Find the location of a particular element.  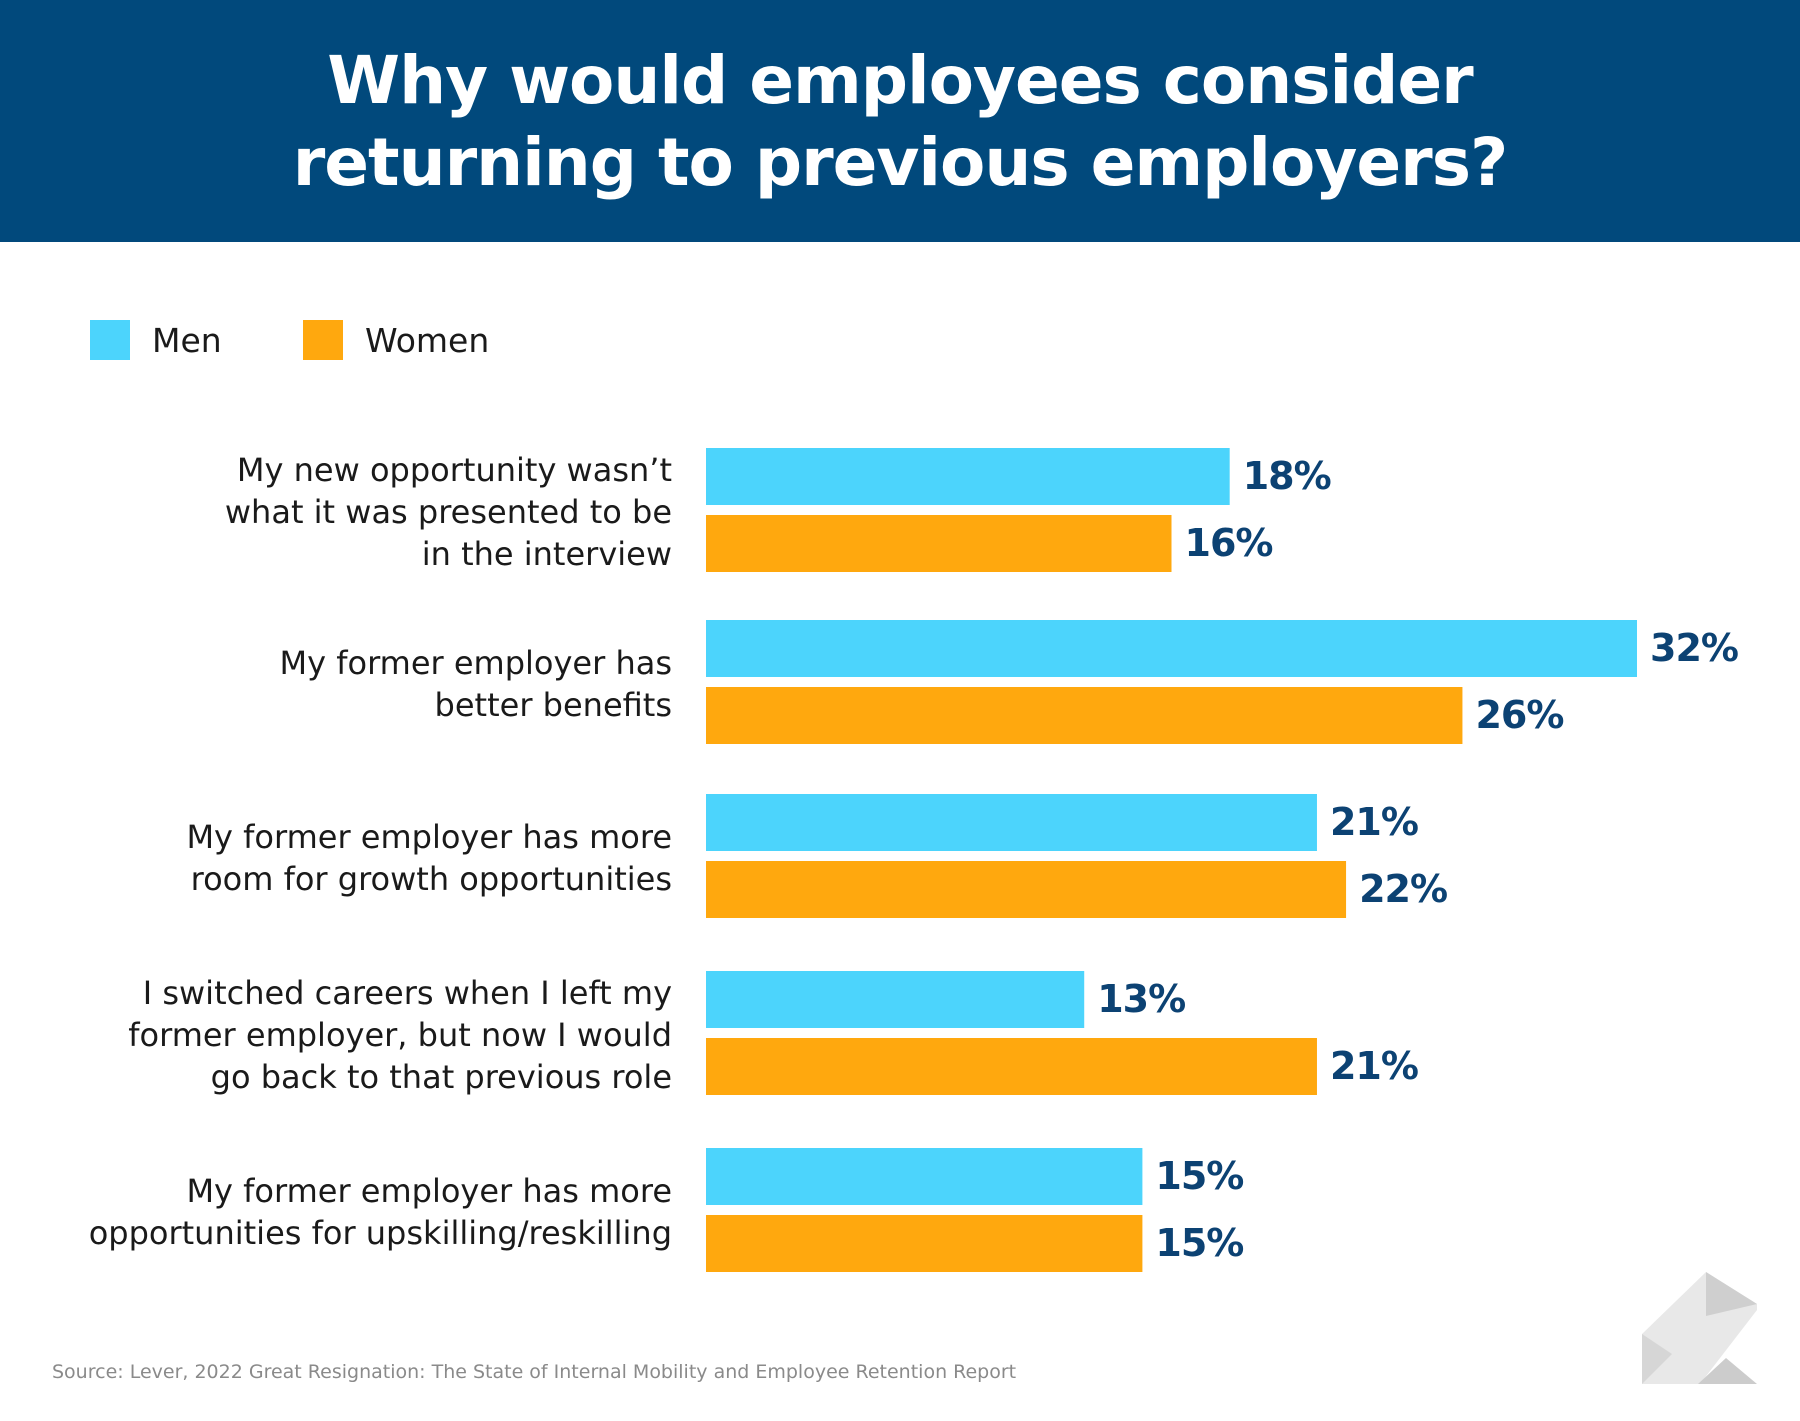

value-label-men: 13% is located at coordinates (1141, 999).